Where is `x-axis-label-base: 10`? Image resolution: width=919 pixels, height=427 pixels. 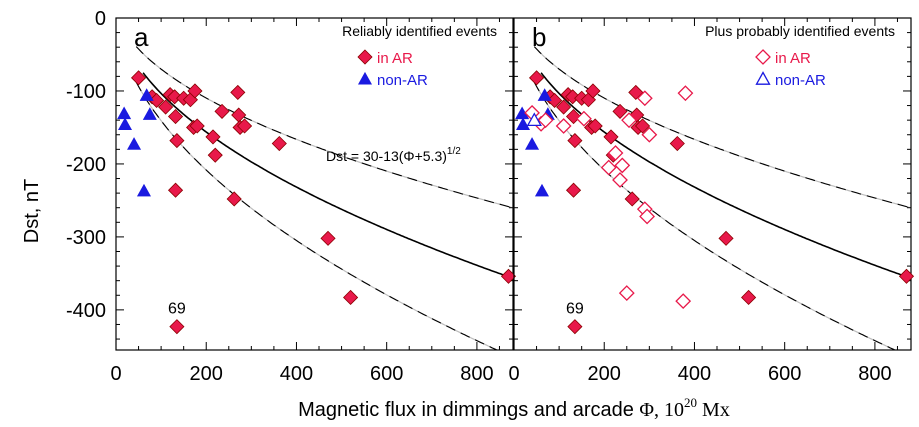 x-axis-label-base: 10 is located at coordinates (674, 410).